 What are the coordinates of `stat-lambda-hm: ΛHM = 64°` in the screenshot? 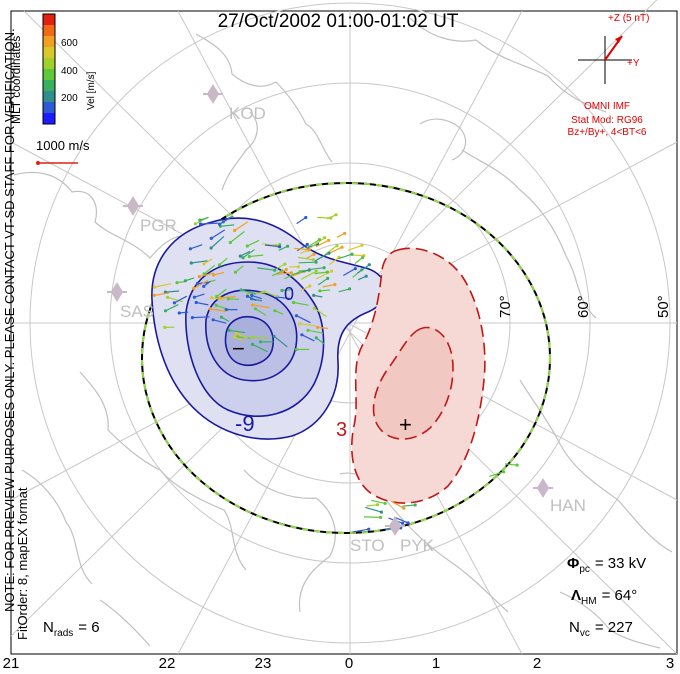 It's located at (604, 597).